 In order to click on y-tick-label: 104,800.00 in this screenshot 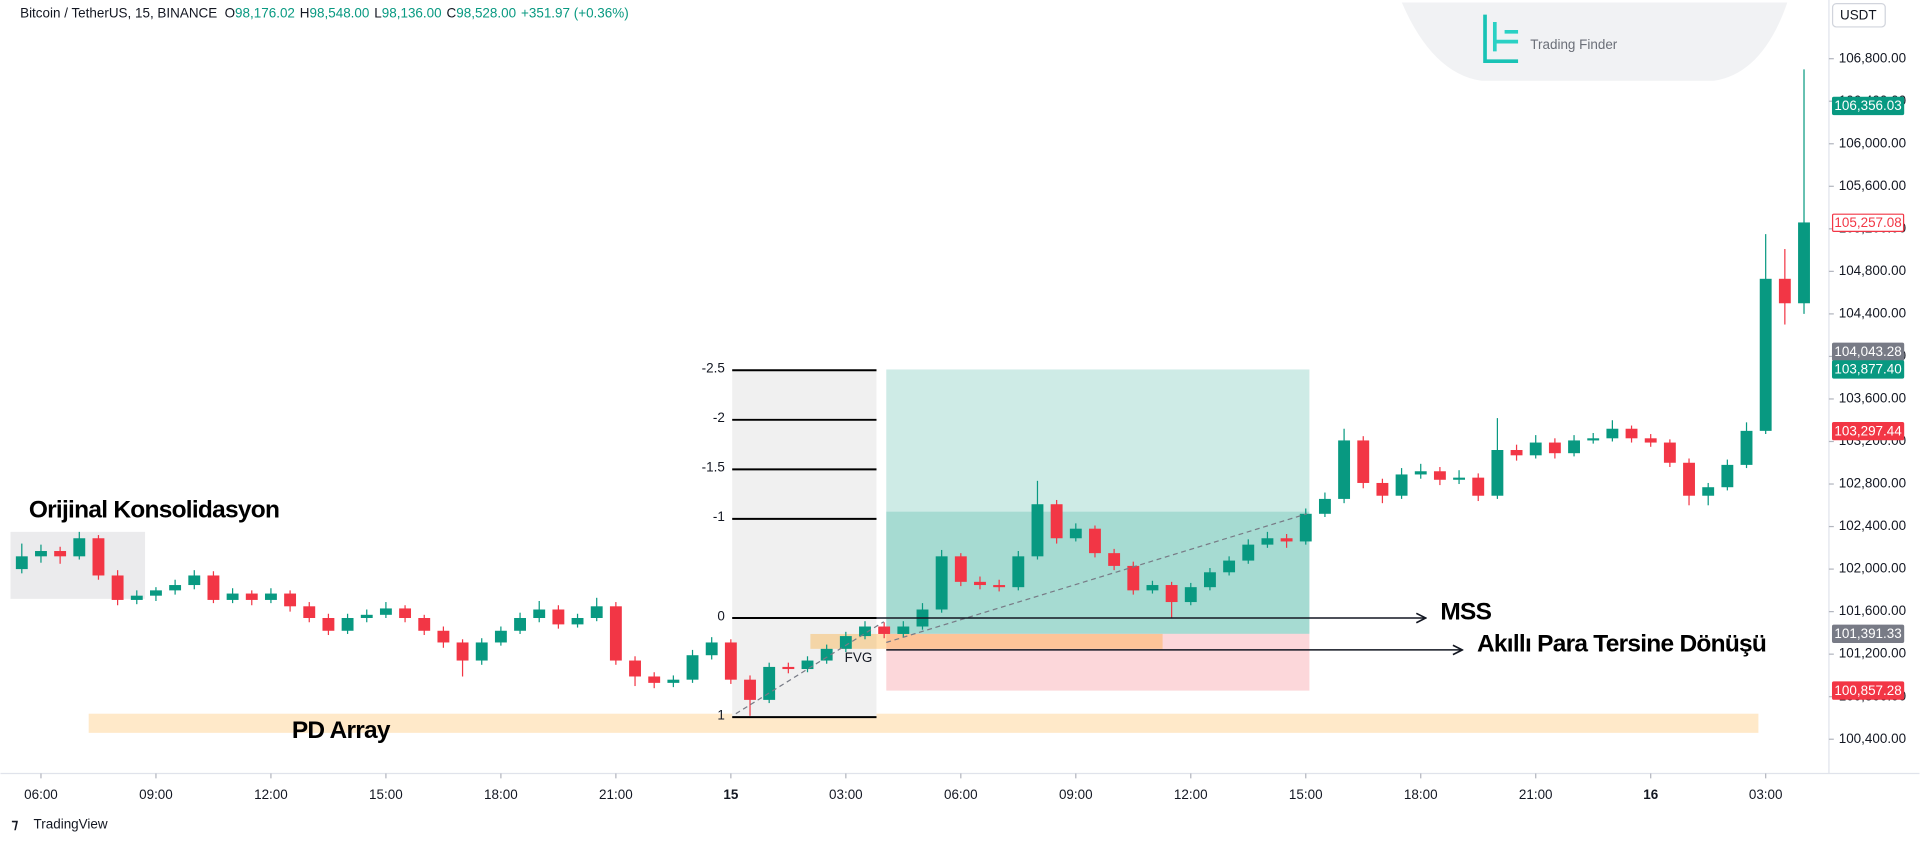, I will do `click(1872, 270)`.